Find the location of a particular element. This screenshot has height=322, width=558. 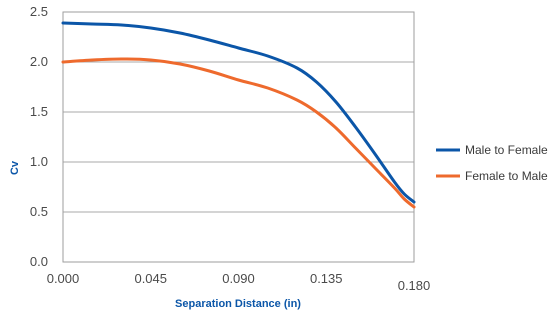

x-tick-label: 0.045 is located at coordinates (150, 278).